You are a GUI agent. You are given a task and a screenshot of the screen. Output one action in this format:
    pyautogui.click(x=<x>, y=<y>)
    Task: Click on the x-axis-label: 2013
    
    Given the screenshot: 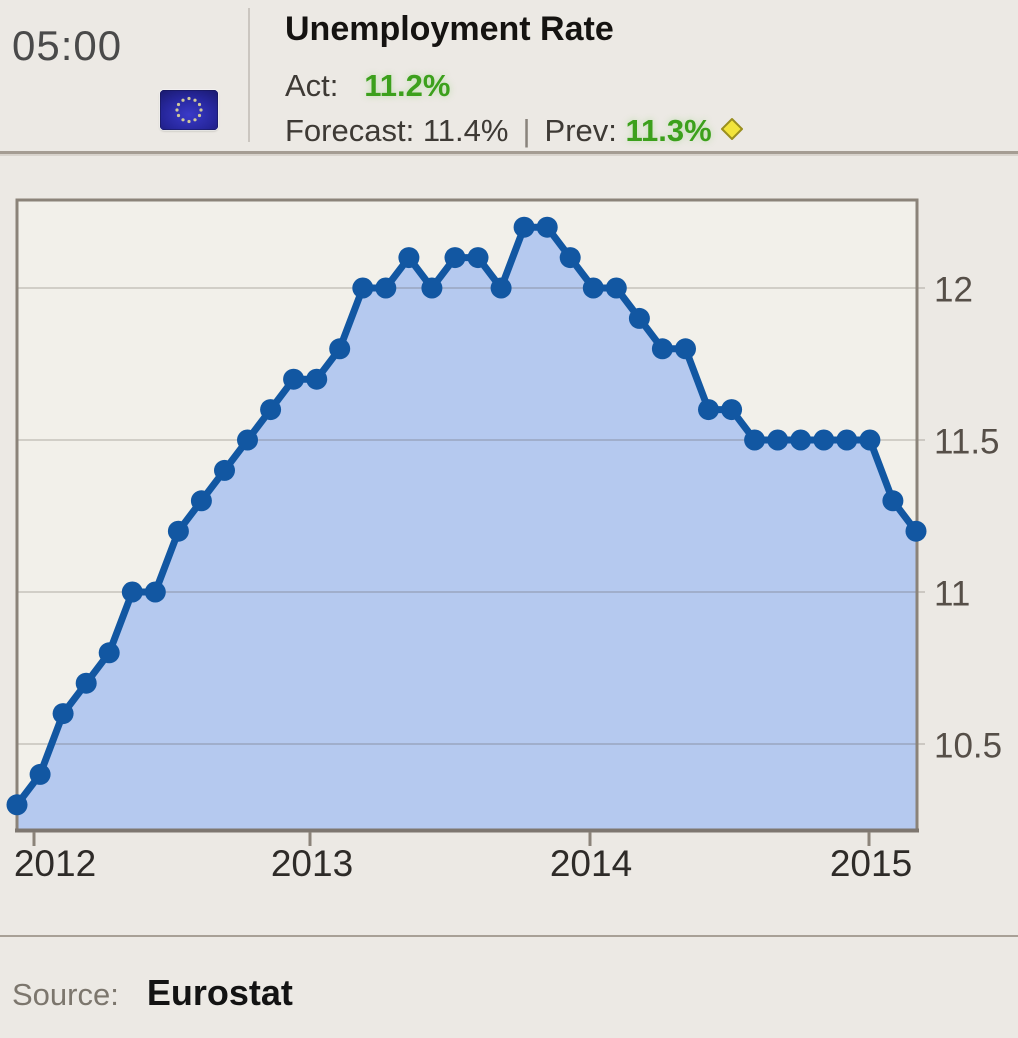 What is the action you would take?
    pyautogui.click(x=312, y=863)
    